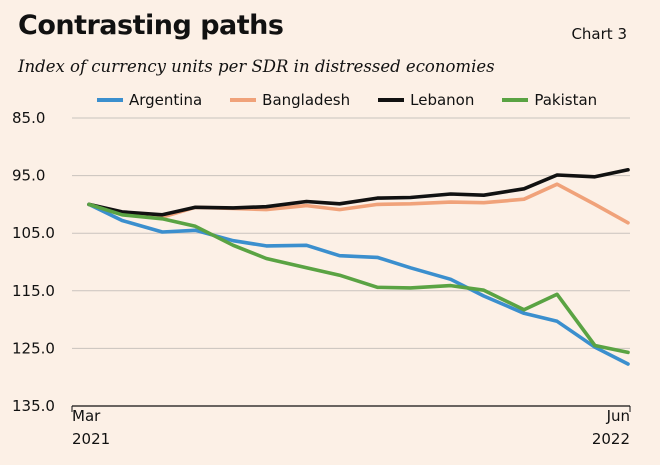 This screenshot has width=660, height=465. I want to click on legend-label-lebanon: Lebanon, so click(442, 100).